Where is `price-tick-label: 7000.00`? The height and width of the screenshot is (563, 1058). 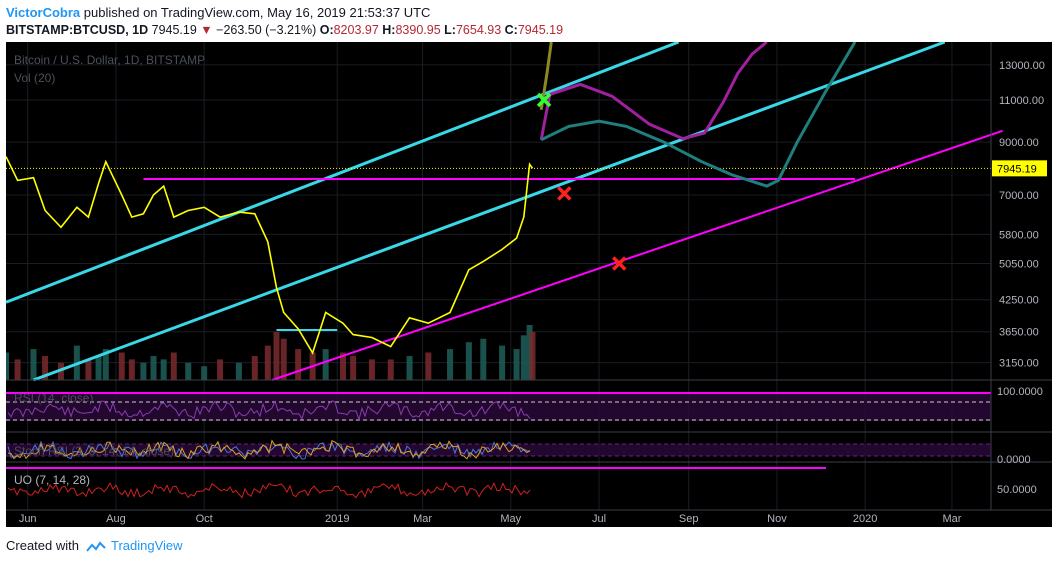
price-tick-label: 7000.00 is located at coordinates (1019, 196).